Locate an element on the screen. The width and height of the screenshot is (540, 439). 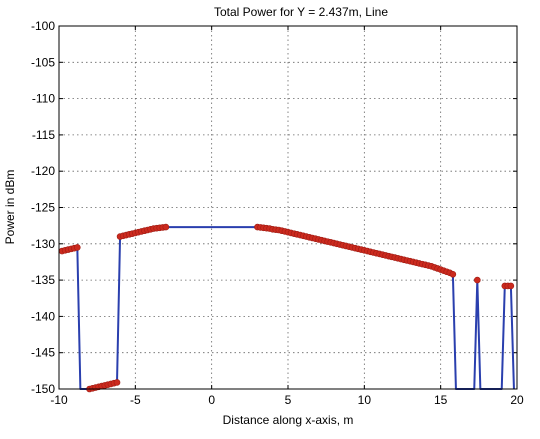
y-axis-label: Power in dBm is located at coordinates (10, 207).